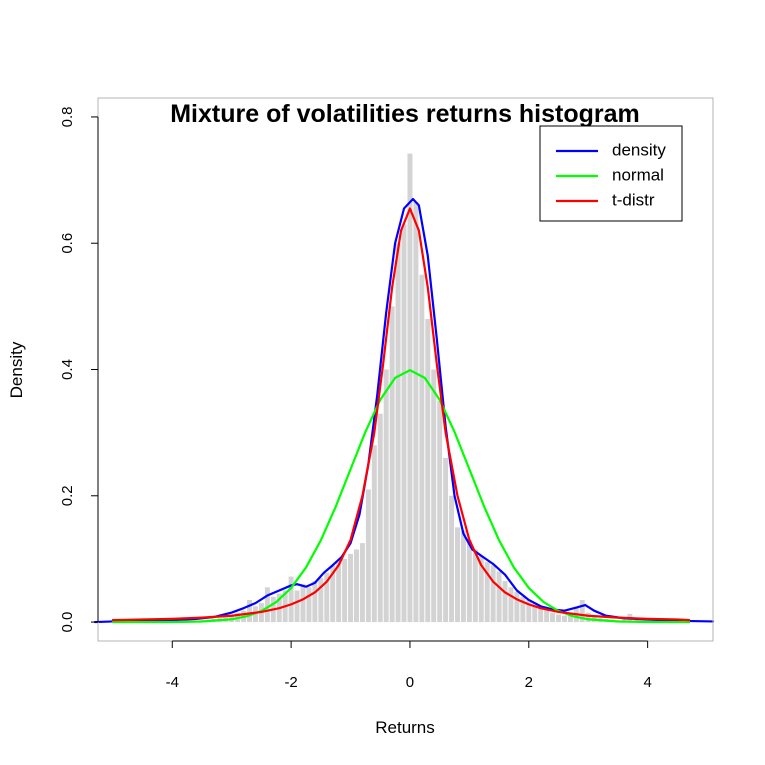 The height and width of the screenshot is (765, 765). Describe the element at coordinates (79, 370) in the screenshot. I see `y-axis: 0.0 0.2 0.4 0.6 0.8` at that location.